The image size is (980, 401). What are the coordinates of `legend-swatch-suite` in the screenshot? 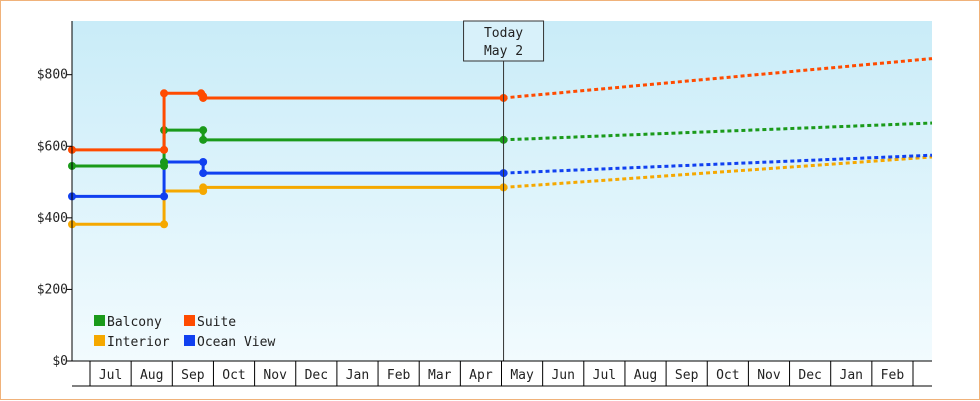 It's located at (189, 320).